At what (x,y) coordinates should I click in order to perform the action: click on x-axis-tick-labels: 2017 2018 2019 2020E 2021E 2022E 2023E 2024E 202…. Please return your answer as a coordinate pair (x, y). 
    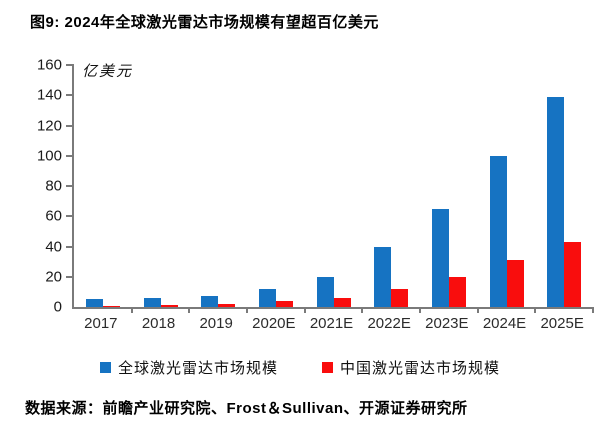
    Looking at the image, I should click on (331, 325).